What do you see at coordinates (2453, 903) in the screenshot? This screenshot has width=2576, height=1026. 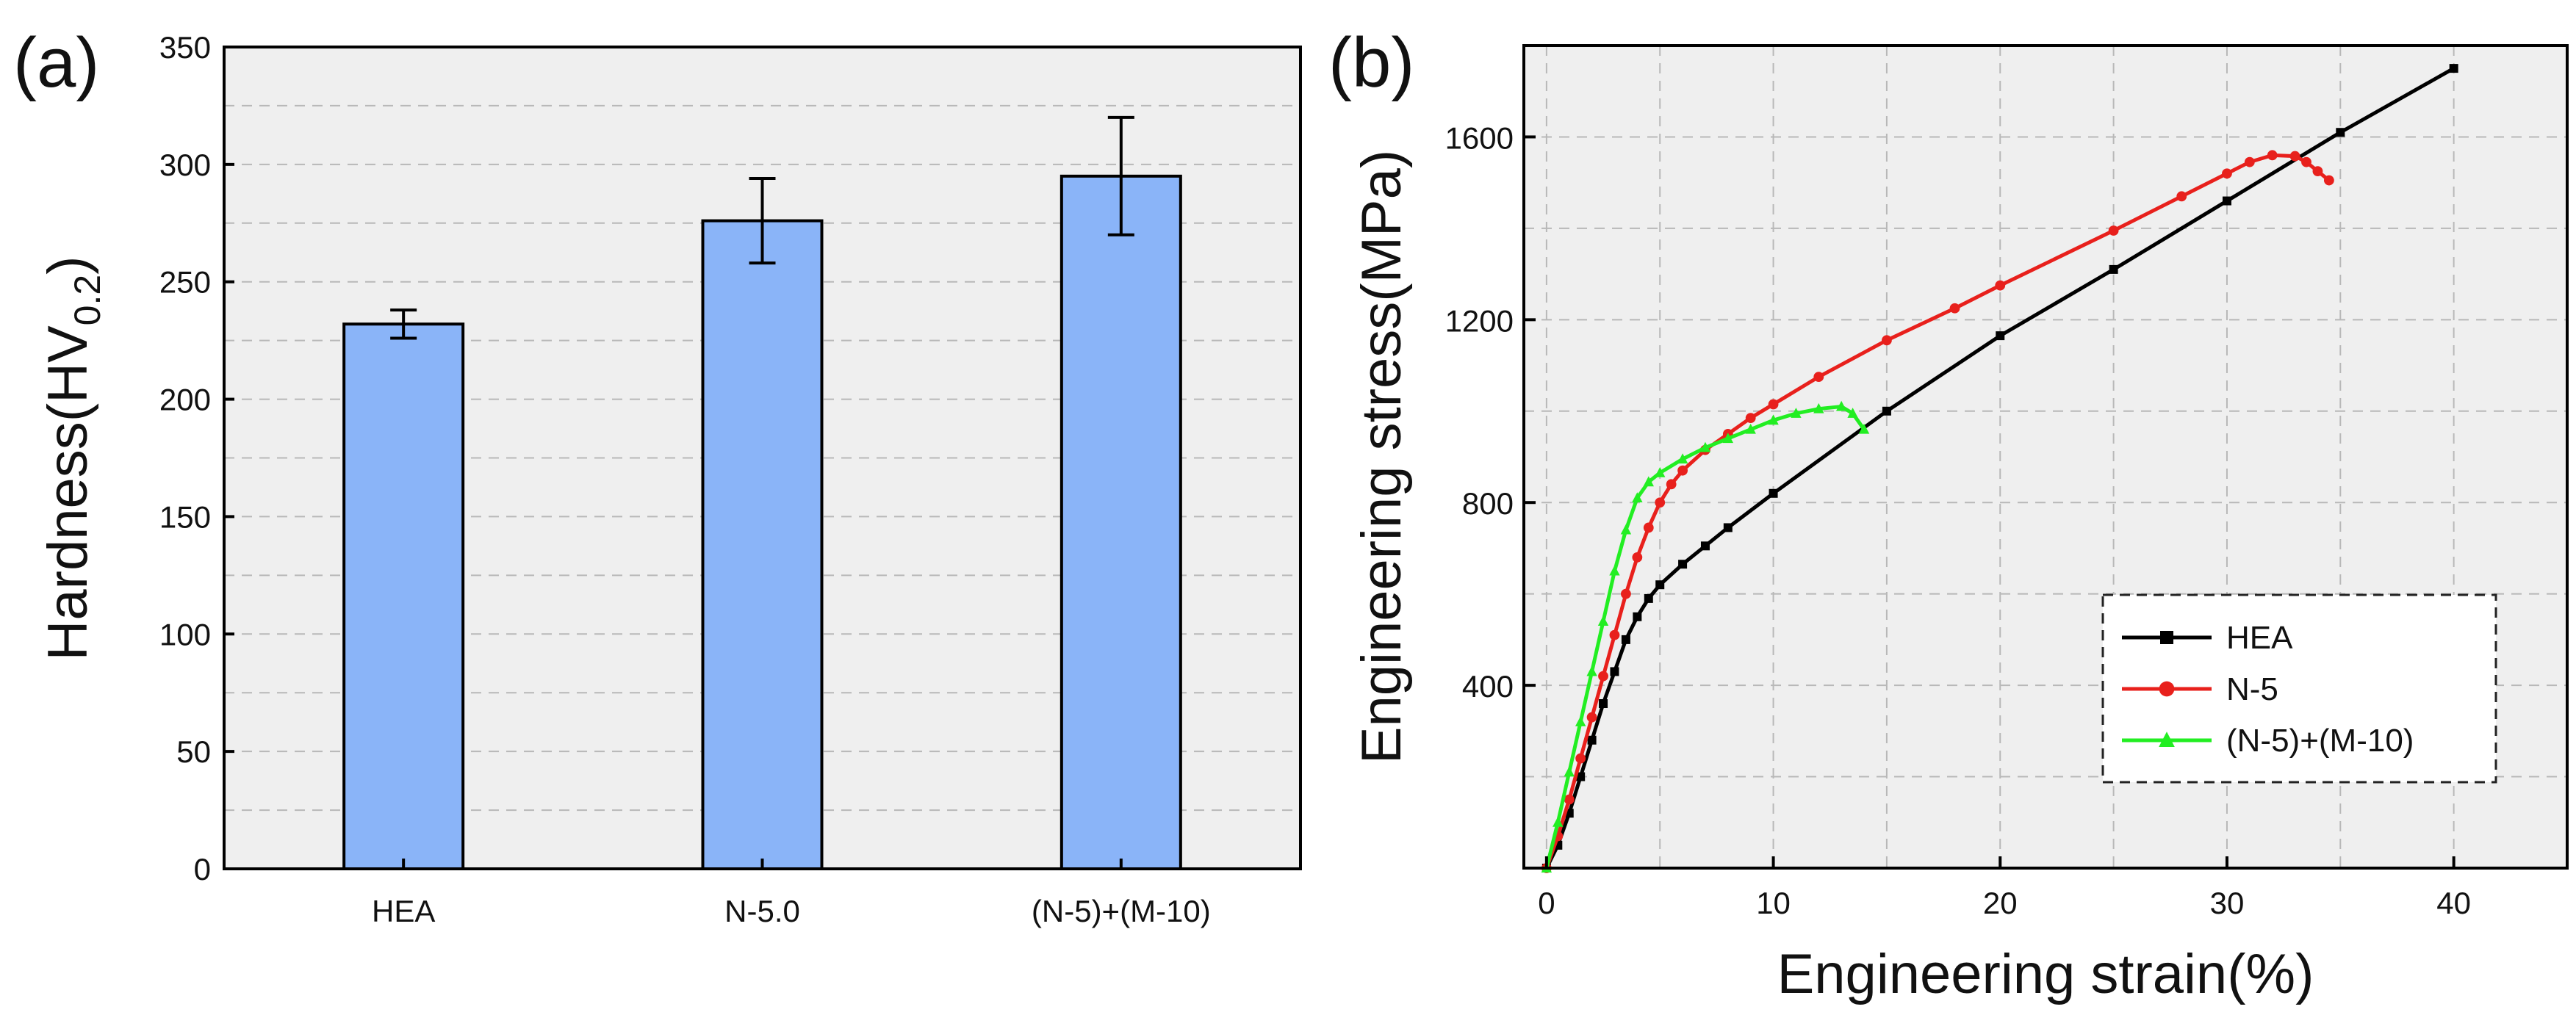 I see `x-tick-label: 40` at bounding box center [2453, 903].